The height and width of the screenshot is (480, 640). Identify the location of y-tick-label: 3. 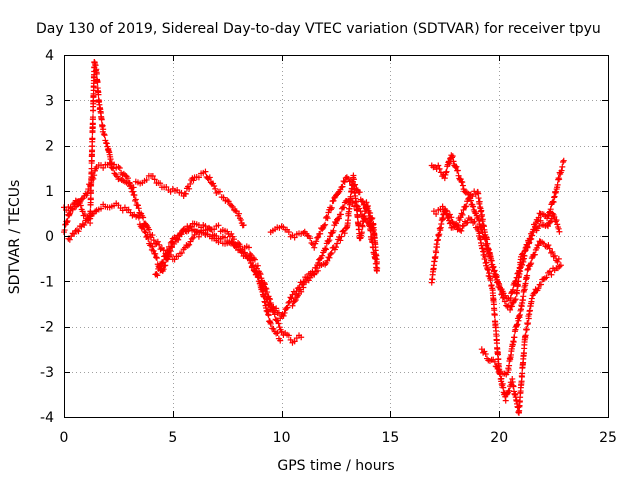
(49, 101).